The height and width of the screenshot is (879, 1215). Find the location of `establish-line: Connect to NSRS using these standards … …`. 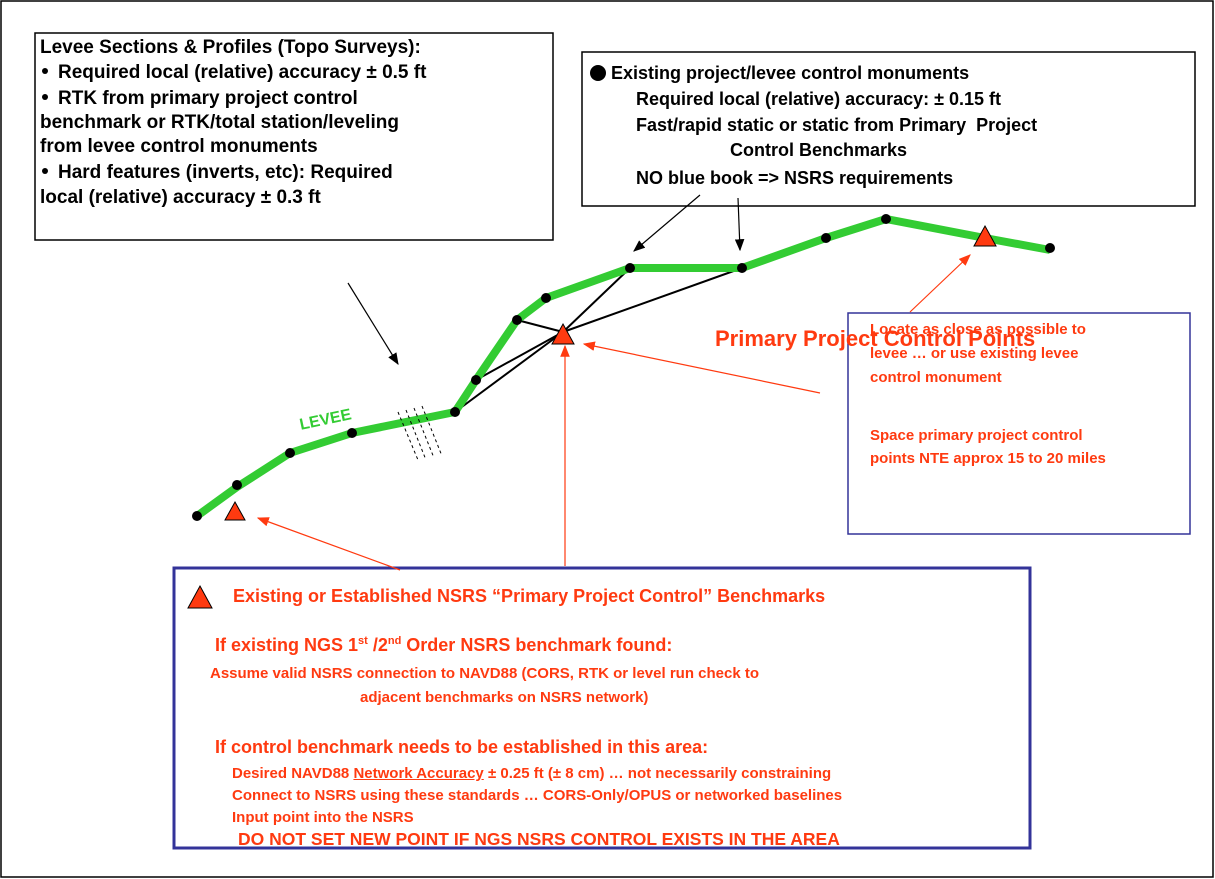

establish-line: Connect to NSRS using these standards … … is located at coordinates (537, 795).